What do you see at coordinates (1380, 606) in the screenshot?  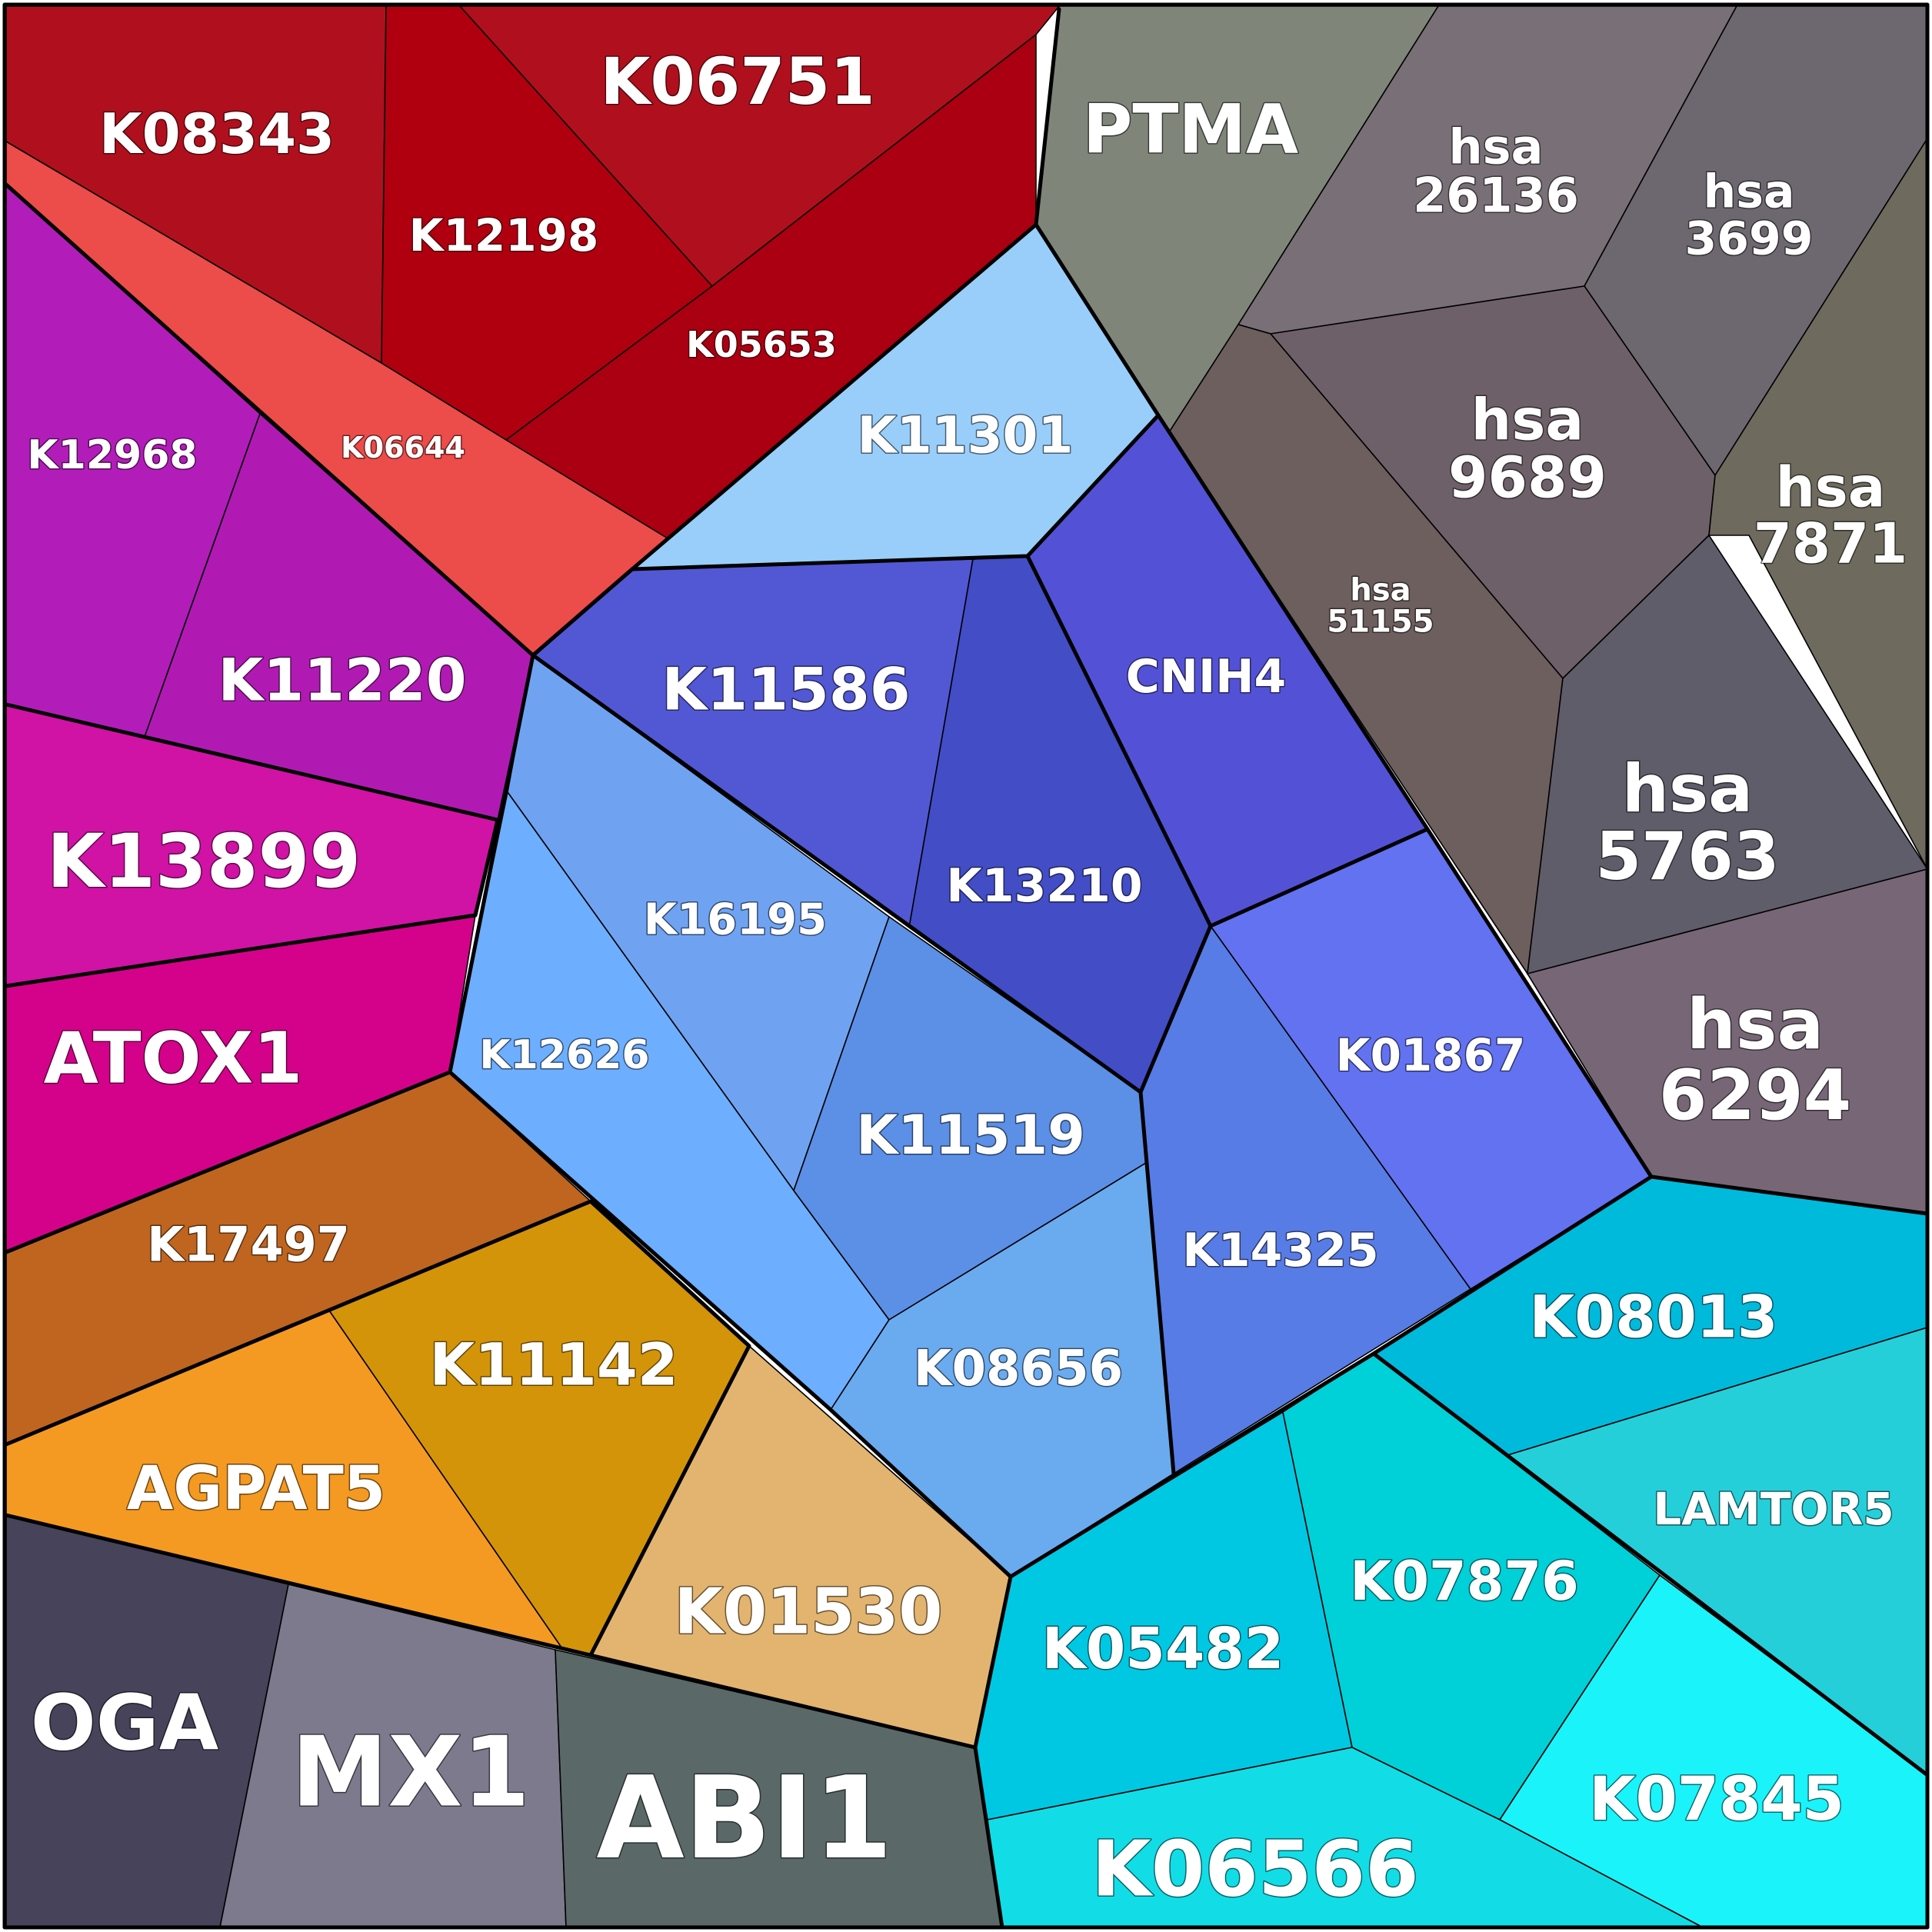 I see `label-hsa-51155: hsa 51155` at bounding box center [1380, 606].